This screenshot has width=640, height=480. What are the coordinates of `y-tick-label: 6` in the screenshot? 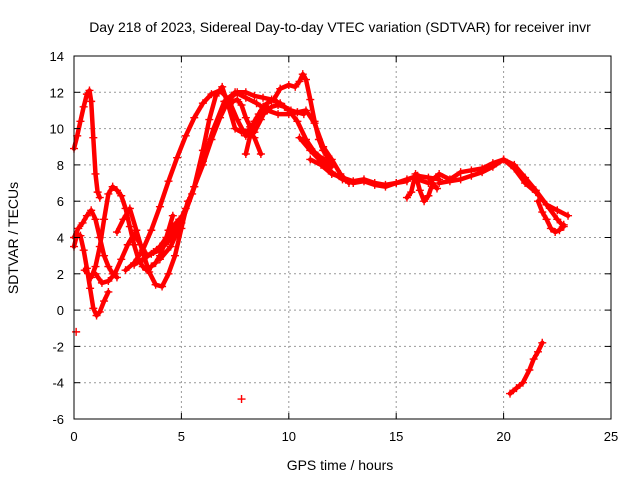 It's located at (60, 201).